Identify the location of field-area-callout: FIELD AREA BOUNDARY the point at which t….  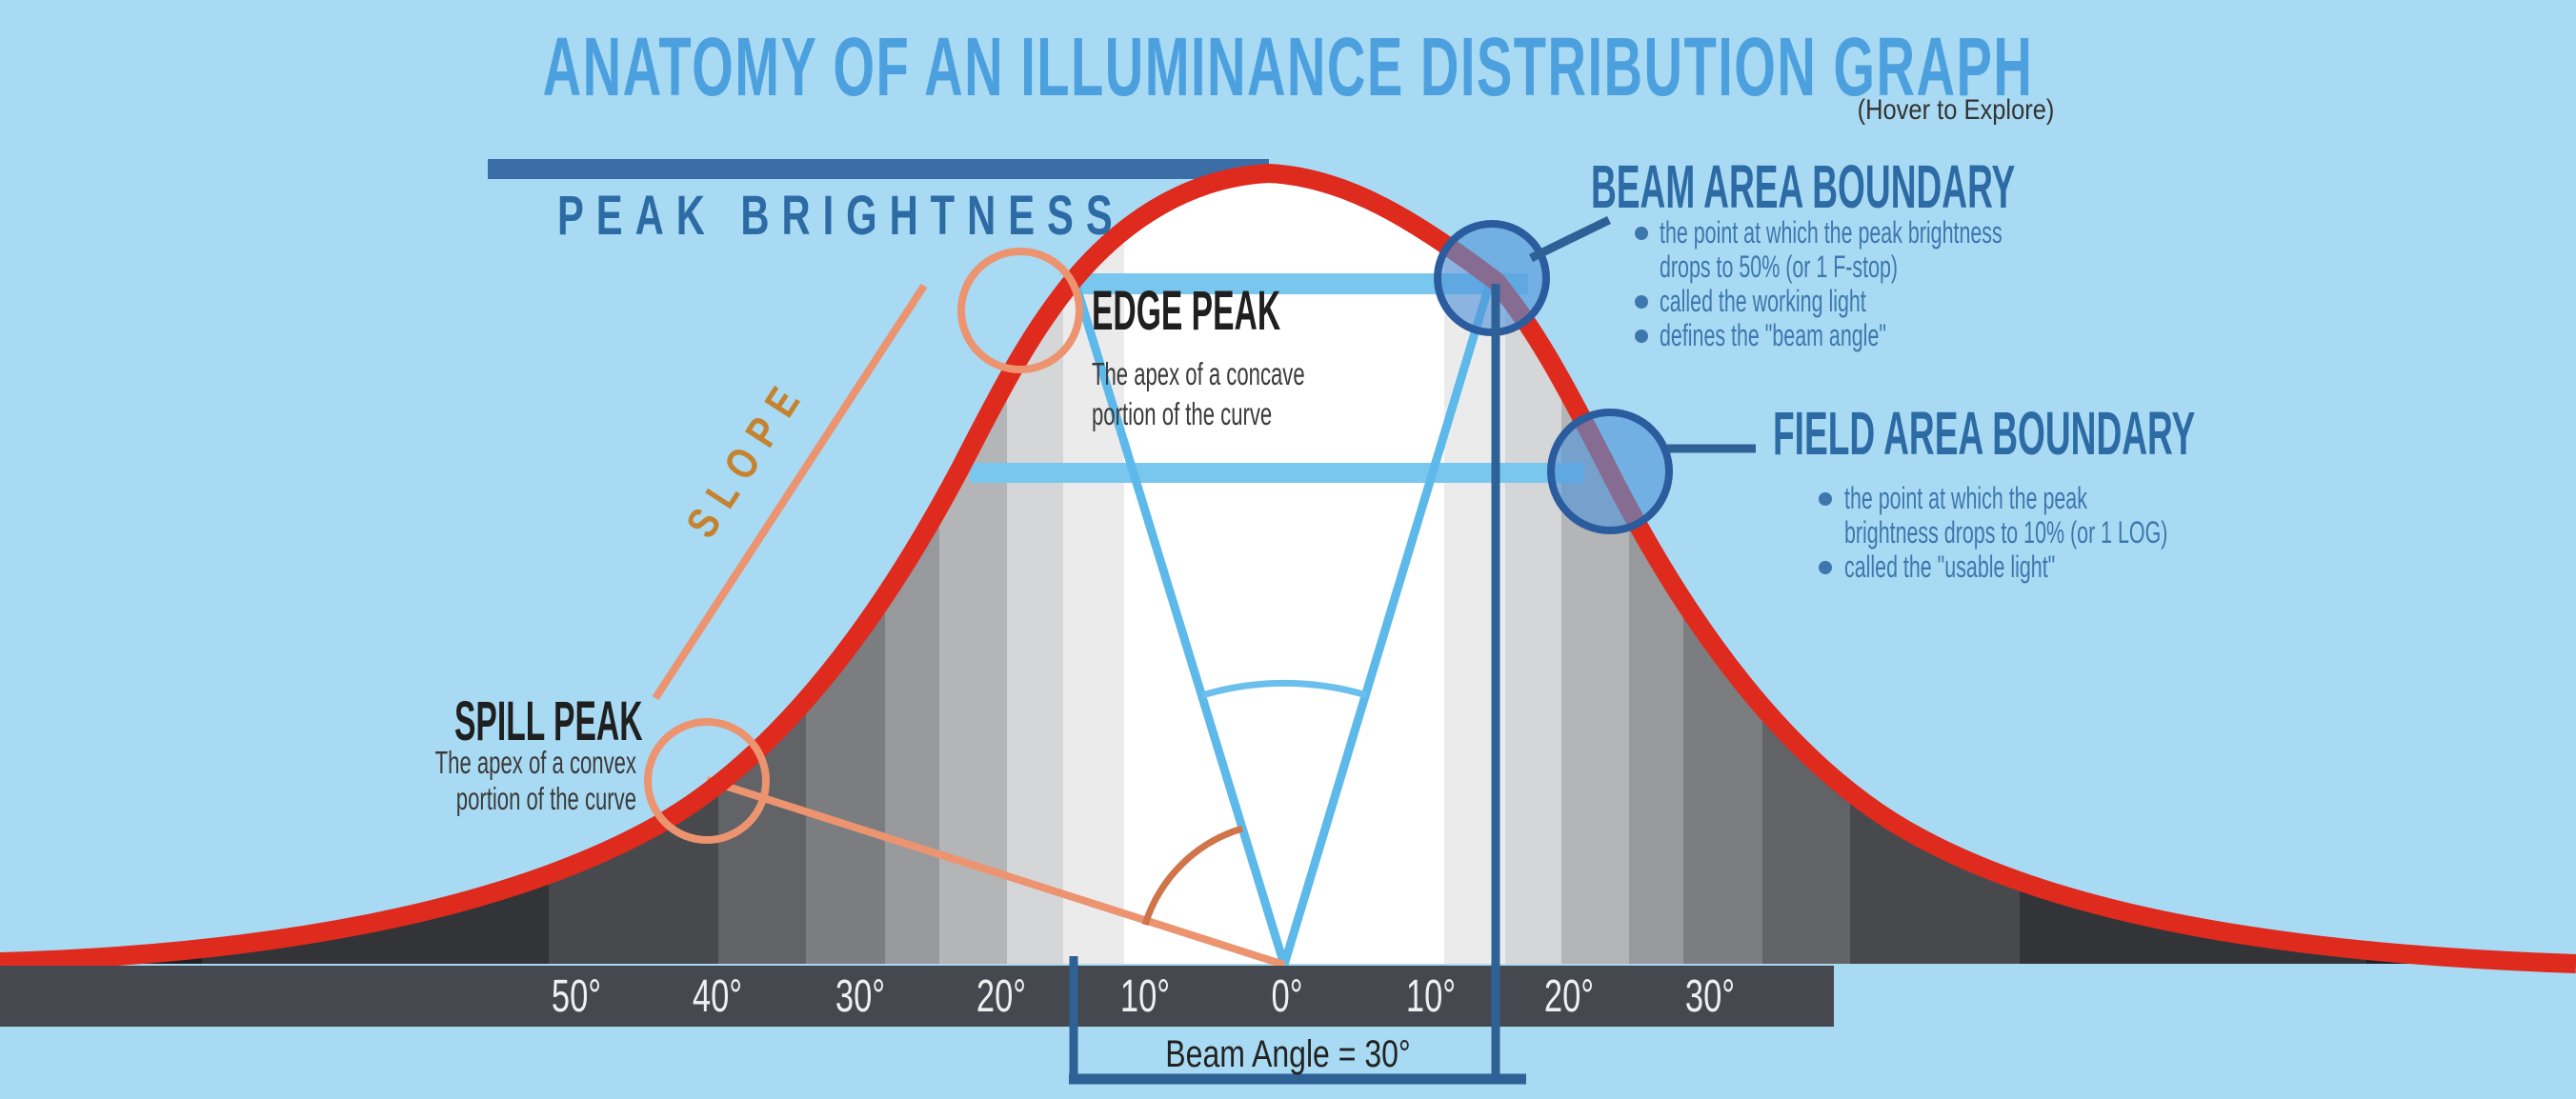
(1984, 492).